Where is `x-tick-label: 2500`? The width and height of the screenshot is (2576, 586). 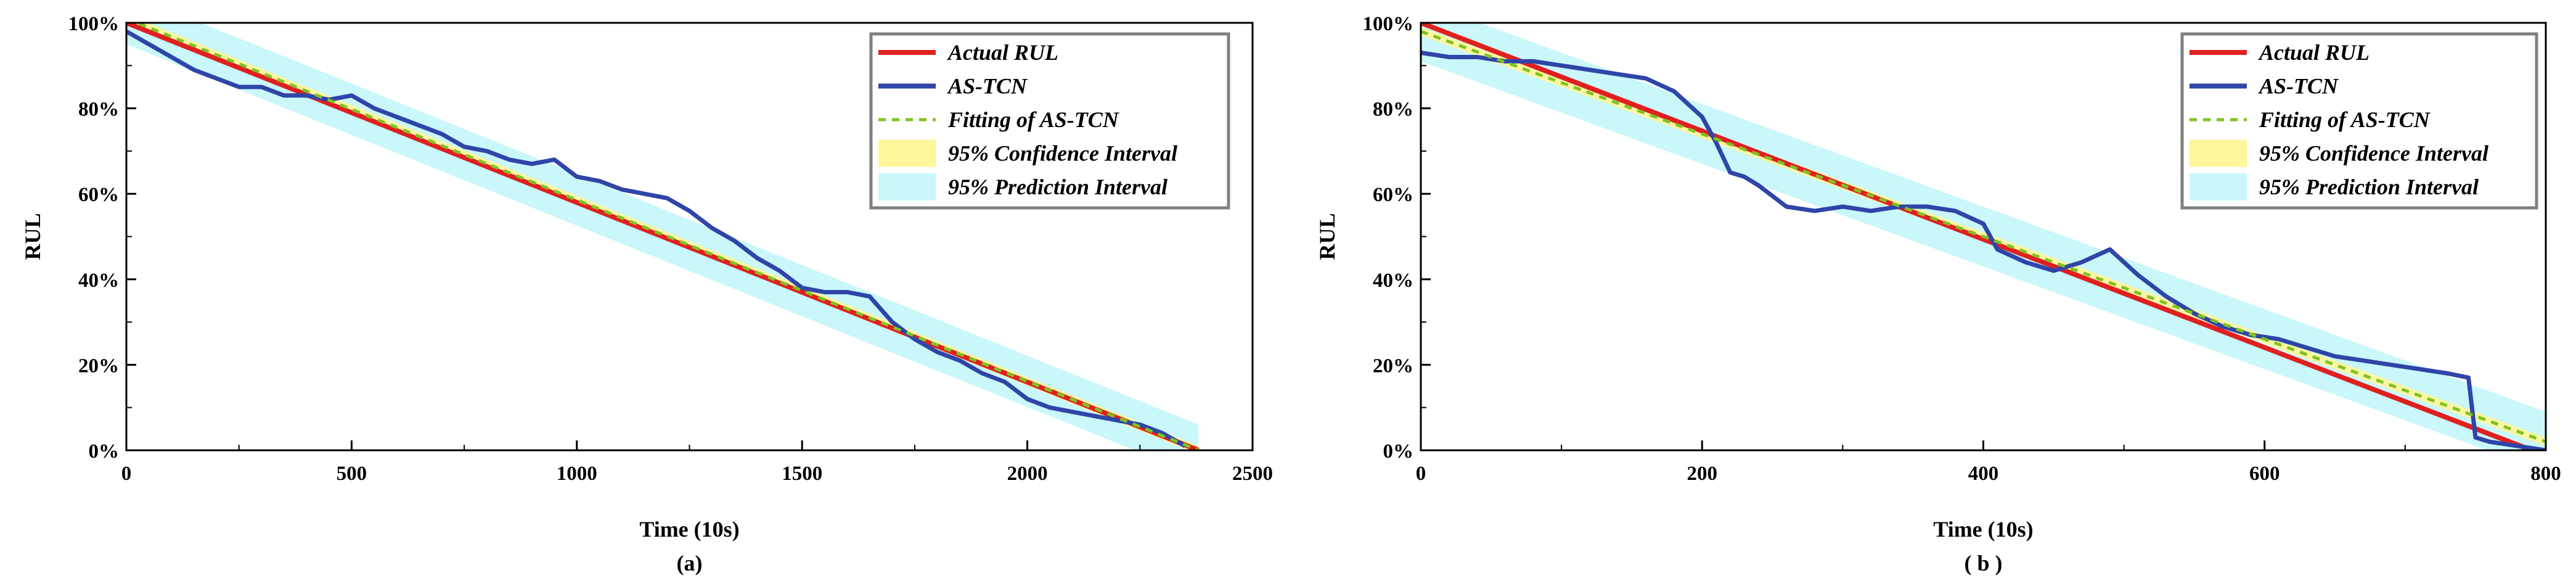
x-tick-label: 2500 is located at coordinates (1252, 474).